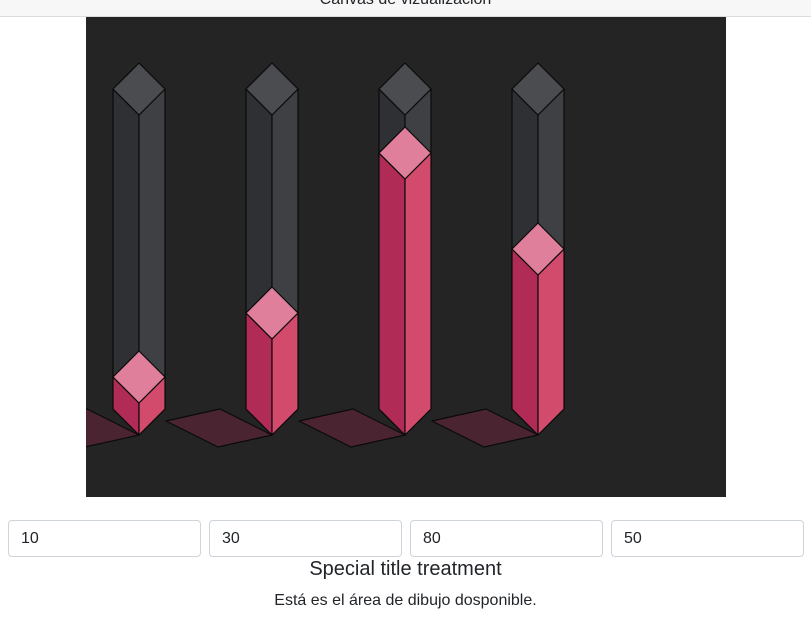 The height and width of the screenshot is (621, 811). I want to click on card-text: Está es el área de dibujo dosponible., so click(405, 600).